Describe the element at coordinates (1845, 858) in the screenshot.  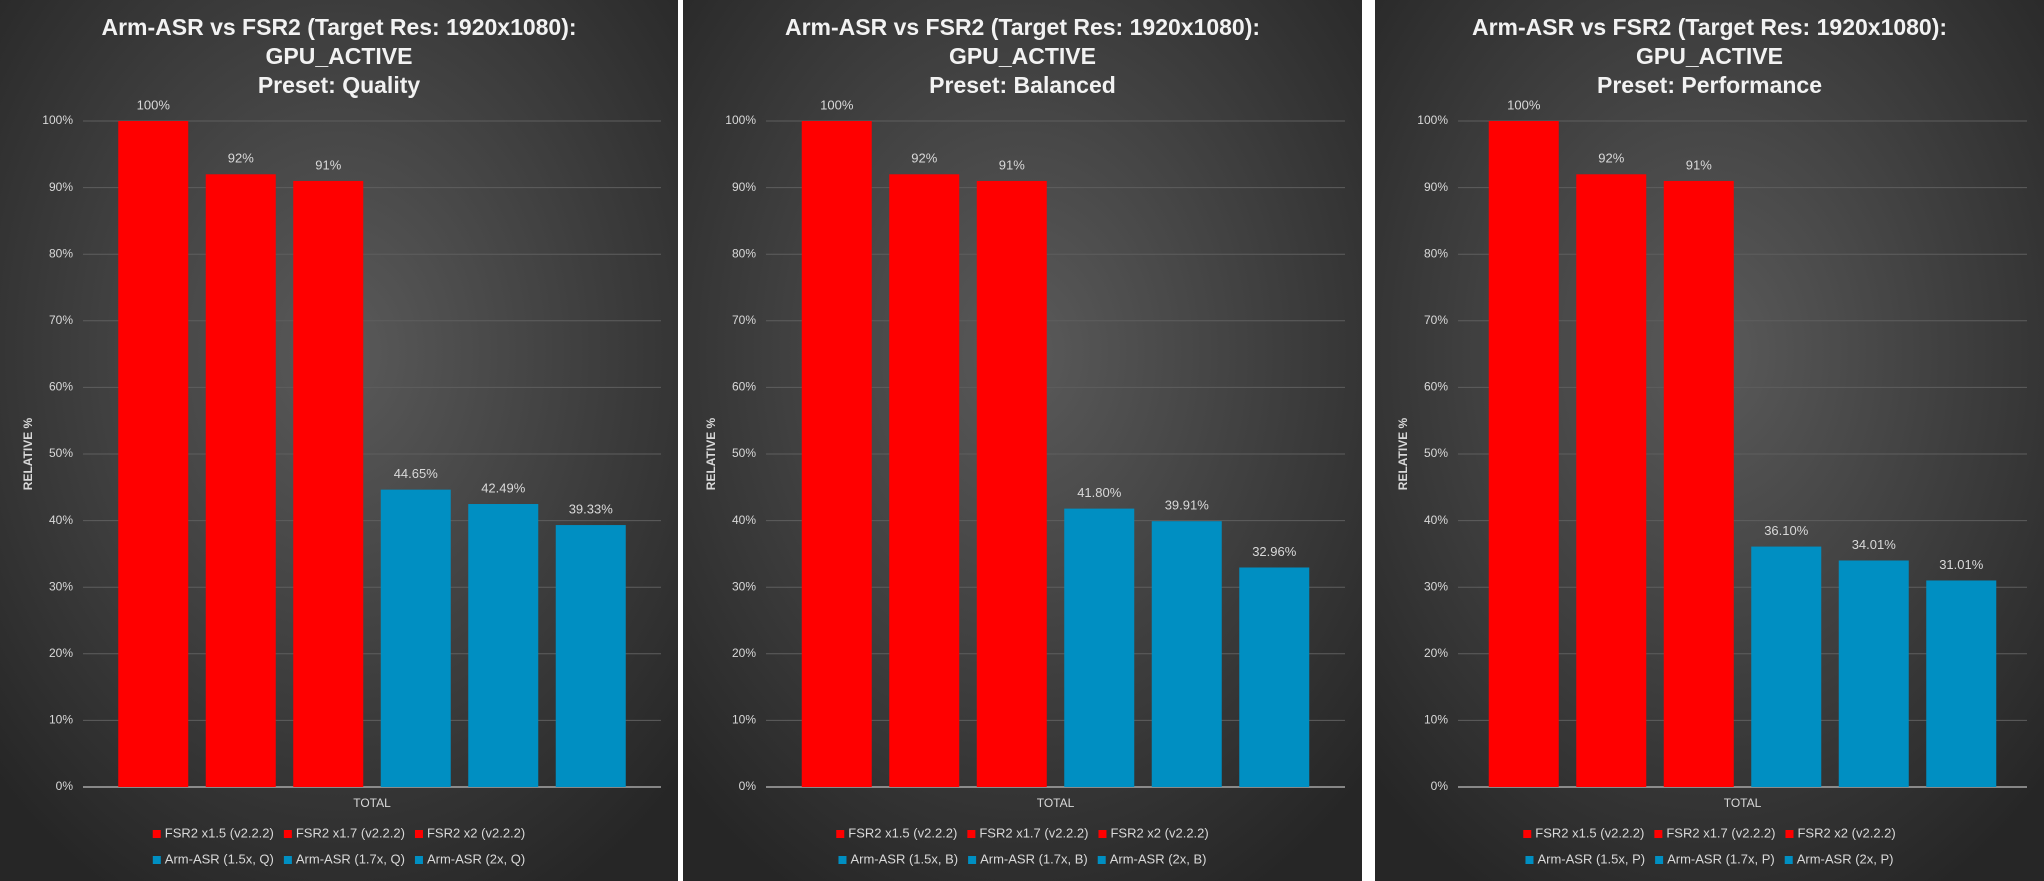
I see `legend-label: Arm-ASR (2x, P)` at that location.